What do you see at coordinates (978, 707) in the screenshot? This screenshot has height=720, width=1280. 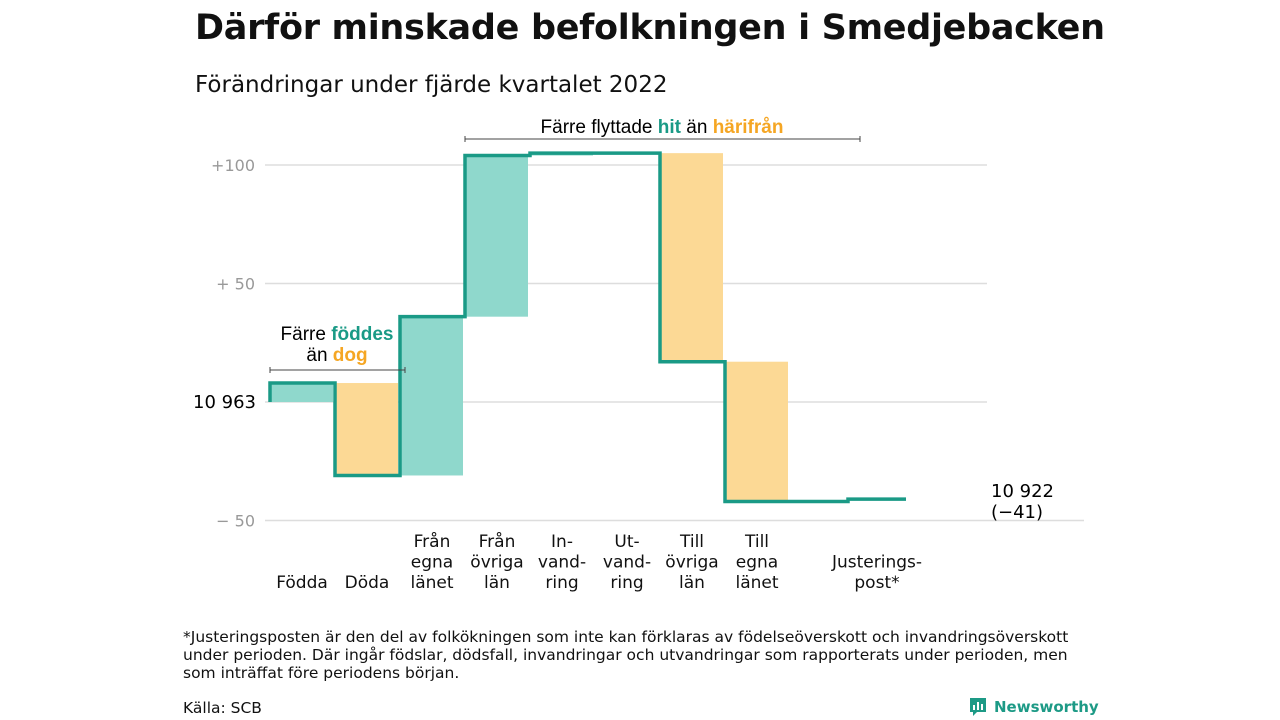 I see `newsworthy-logo-icon` at bounding box center [978, 707].